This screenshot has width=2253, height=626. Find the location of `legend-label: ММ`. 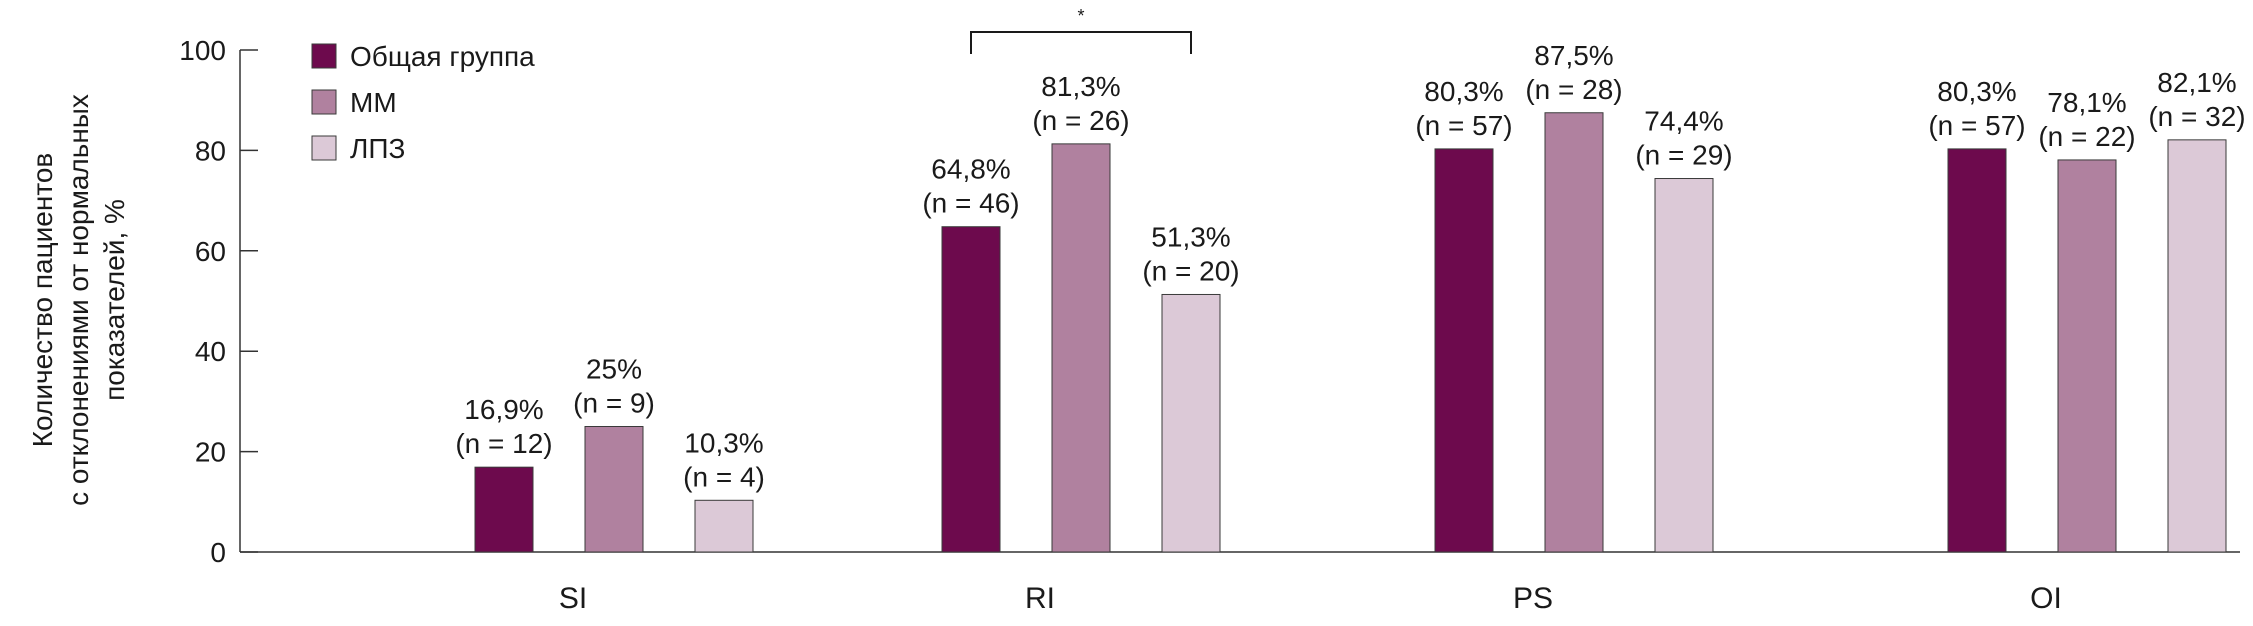

legend-label: ММ is located at coordinates (373, 102).